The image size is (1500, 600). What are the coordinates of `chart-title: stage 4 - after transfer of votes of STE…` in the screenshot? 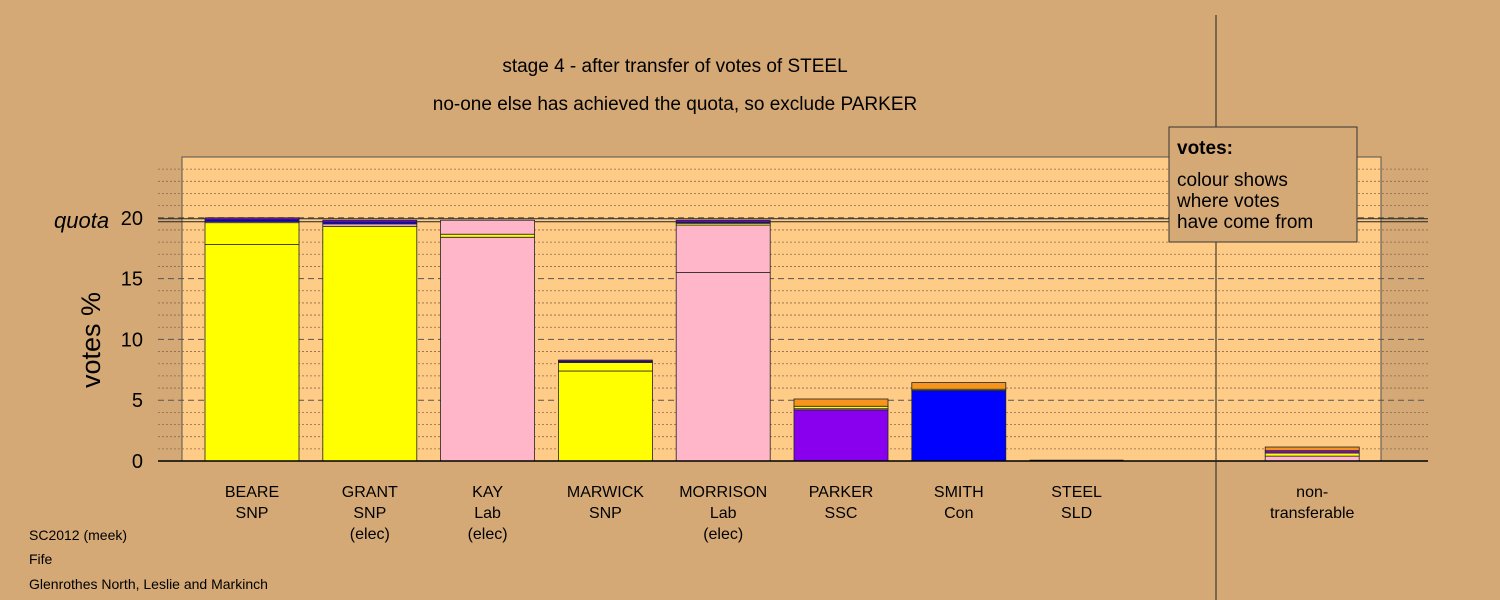 It's located at (674, 66).